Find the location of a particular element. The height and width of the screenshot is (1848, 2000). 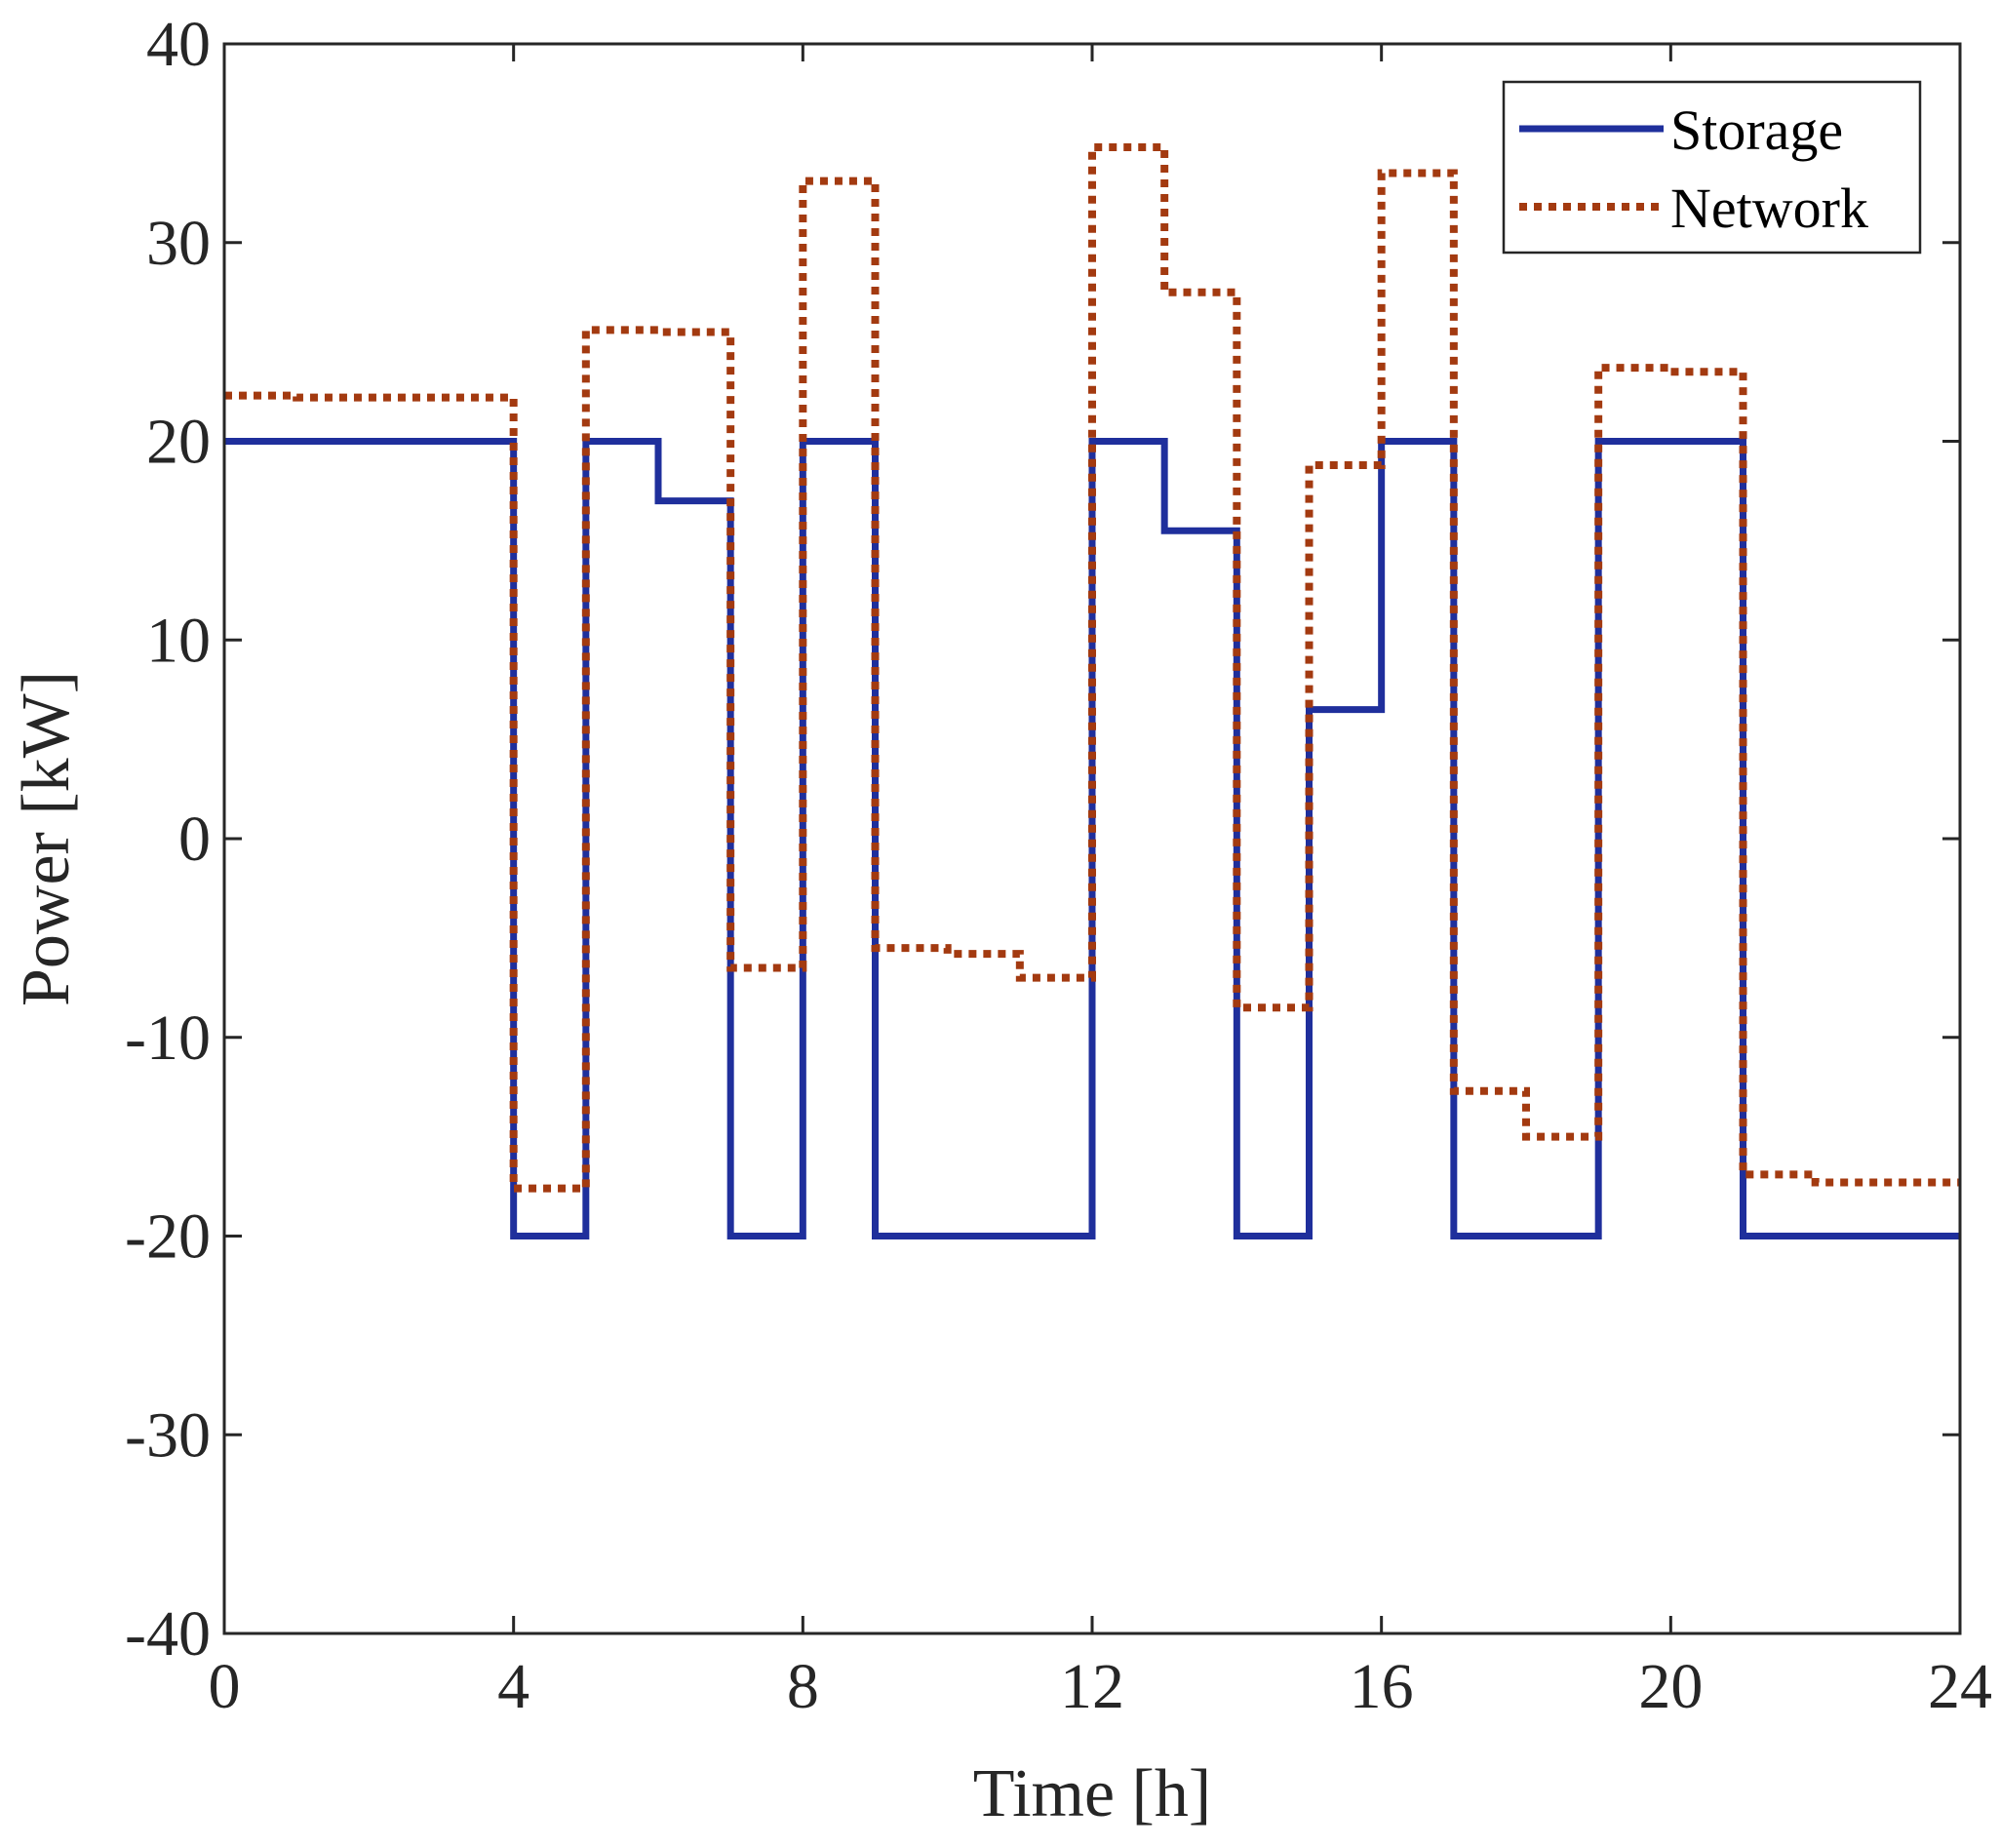

y-tick-label: 40 is located at coordinates (179, 44).